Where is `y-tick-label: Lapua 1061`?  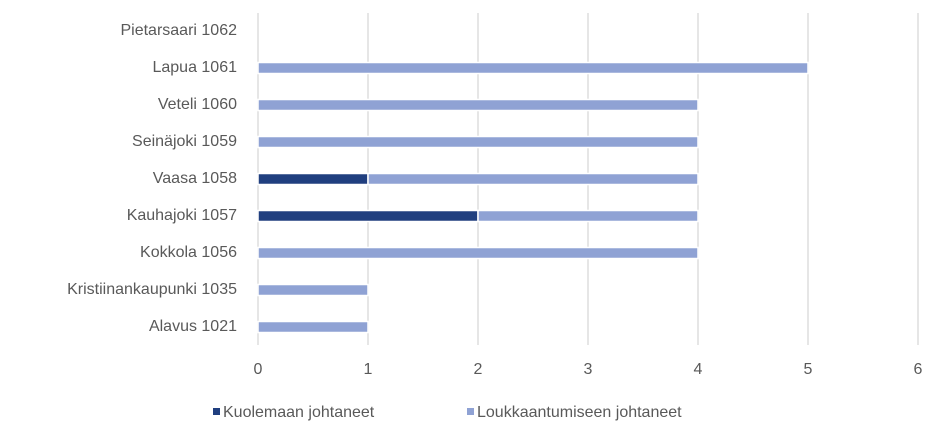
y-tick-label: Lapua 1061 is located at coordinates (194, 67).